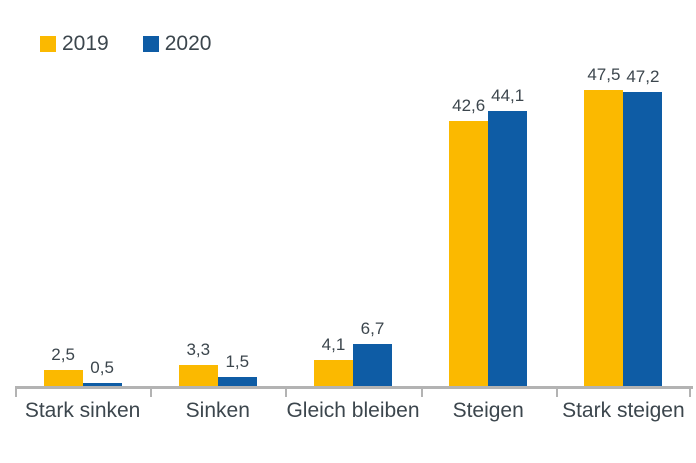 This screenshot has height=463, width=696. I want to click on category-label-stark-sinken: Stark sinken, so click(82, 410).